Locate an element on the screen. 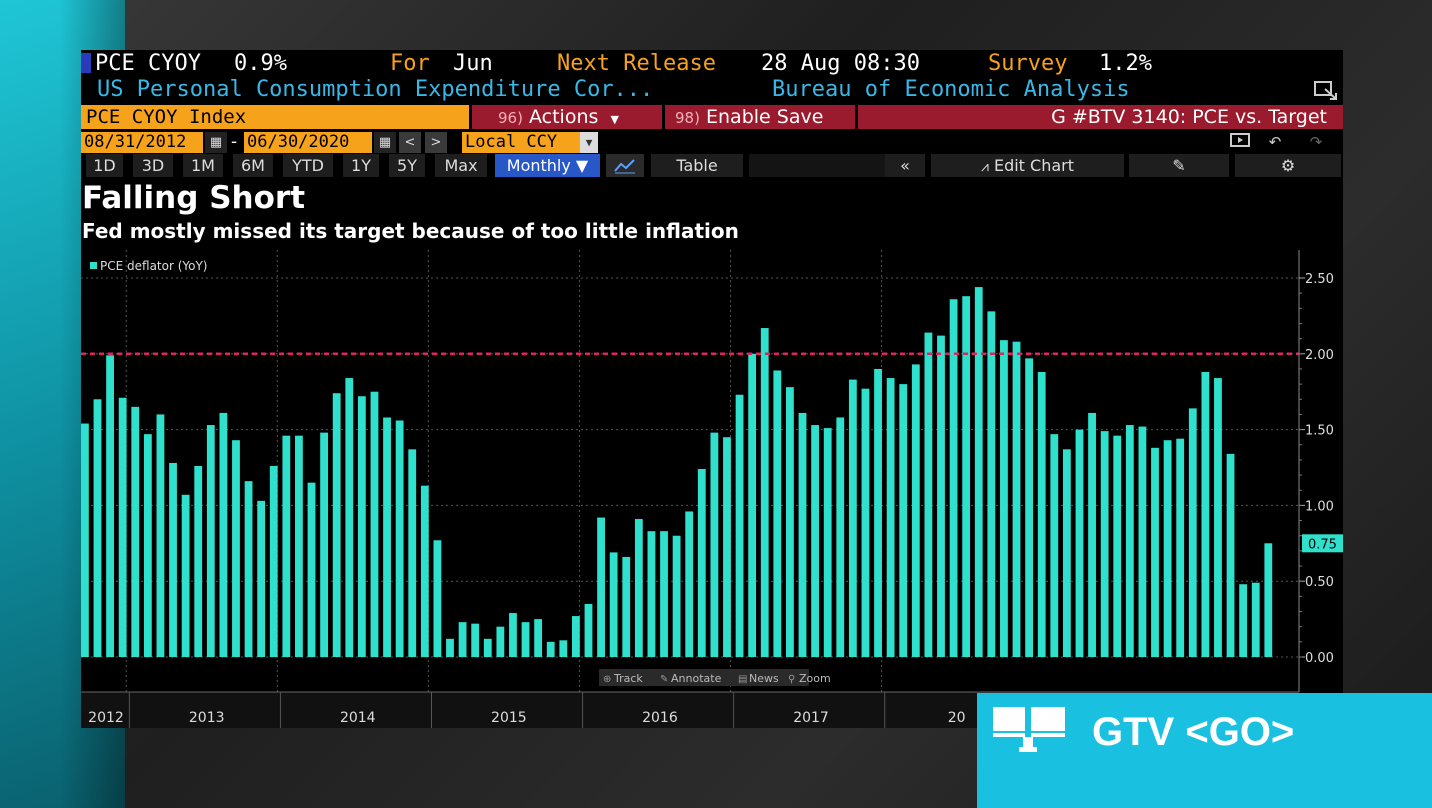  annotate-edit-icon: ✎ is located at coordinates (1179, 165).